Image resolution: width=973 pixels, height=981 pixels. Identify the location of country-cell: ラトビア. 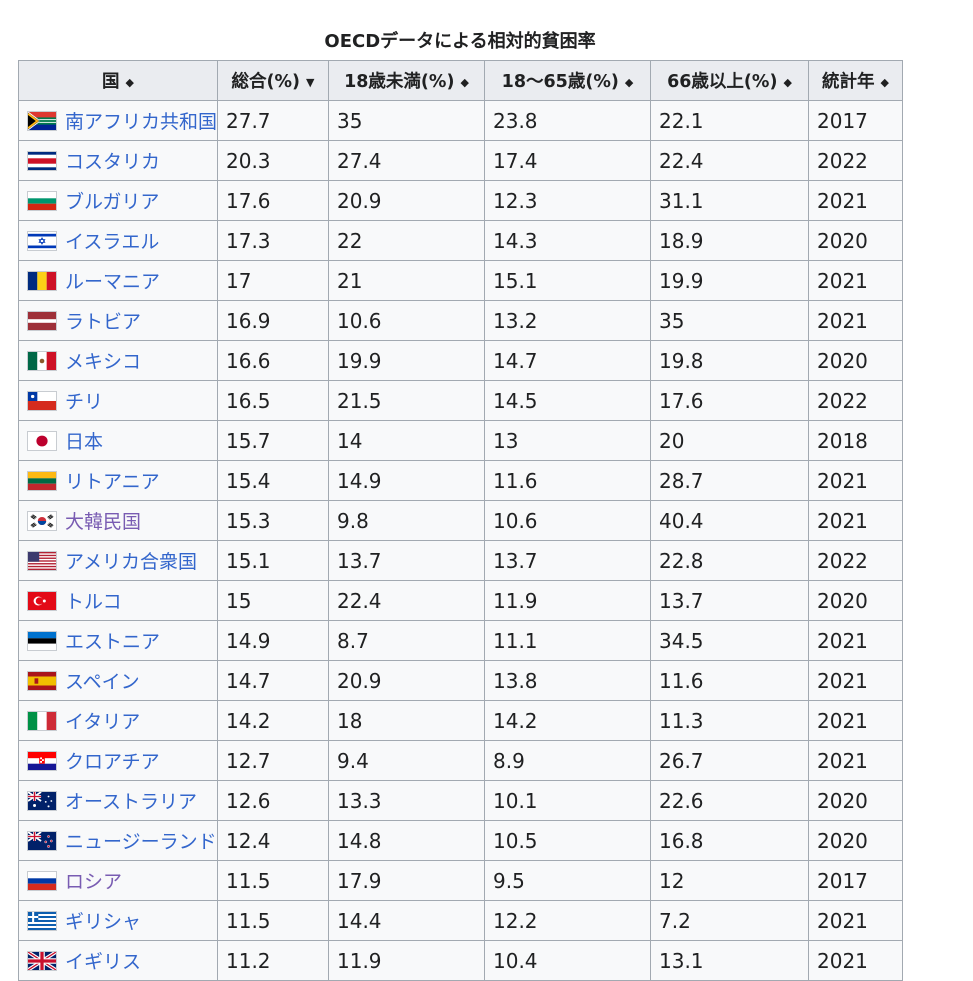
(118, 320).